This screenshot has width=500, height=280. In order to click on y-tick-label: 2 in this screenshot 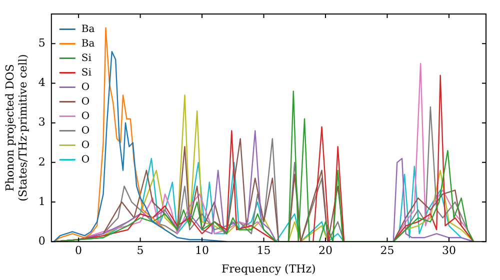, I will do `click(42, 161)`.